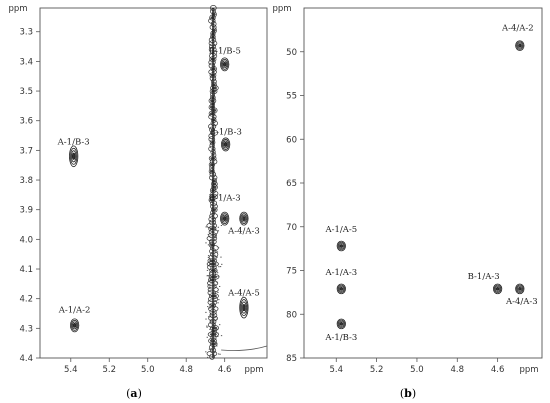 The image size is (550, 403). I want to click on peak-label: A-4/A-5, so click(243, 294).